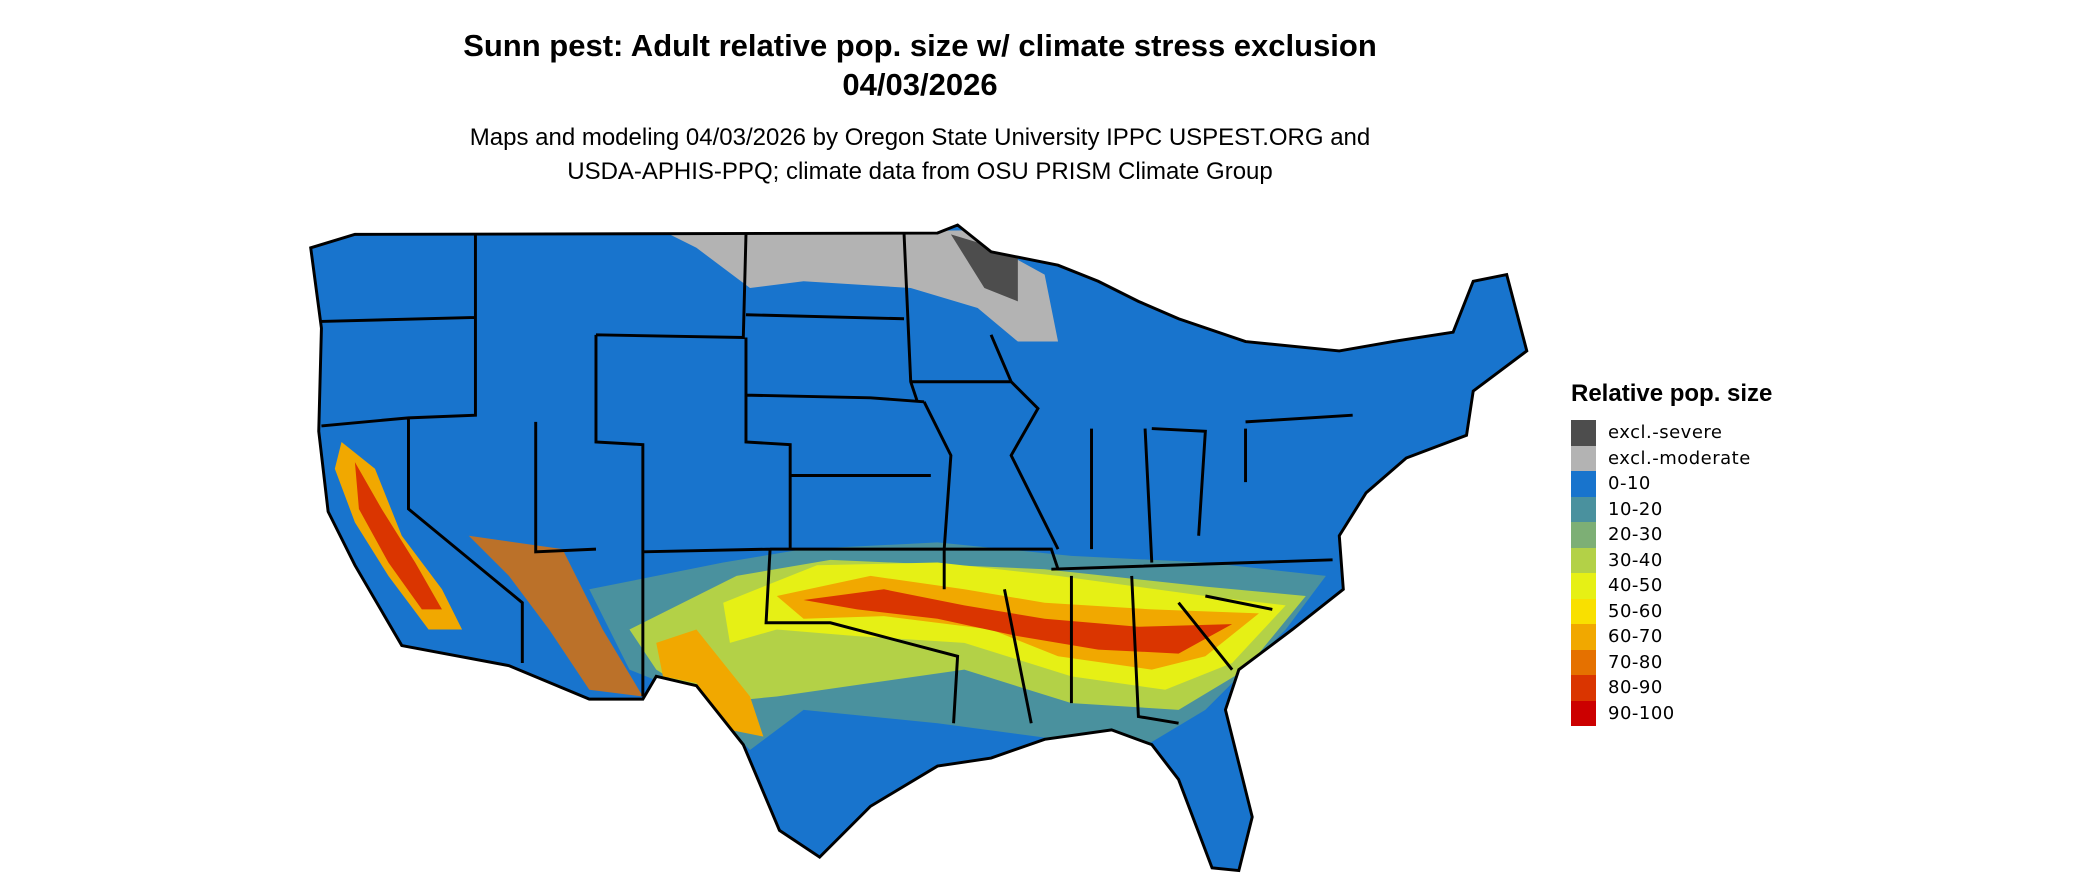 Image resolution: width=2100 pixels, height=892 pixels. What do you see at coordinates (1671, 662) in the screenshot?
I see `legend-item: 70-80` at bounding box center [1671, 662].